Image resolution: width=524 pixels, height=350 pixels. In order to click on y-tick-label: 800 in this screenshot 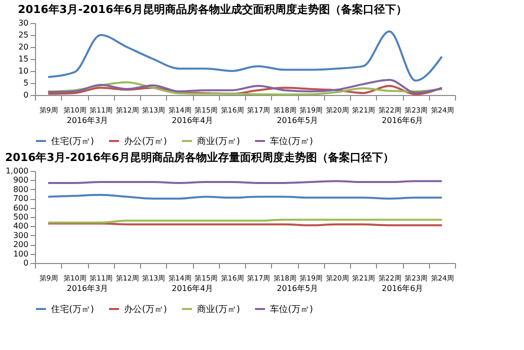, I will do `click(20, 189)`.